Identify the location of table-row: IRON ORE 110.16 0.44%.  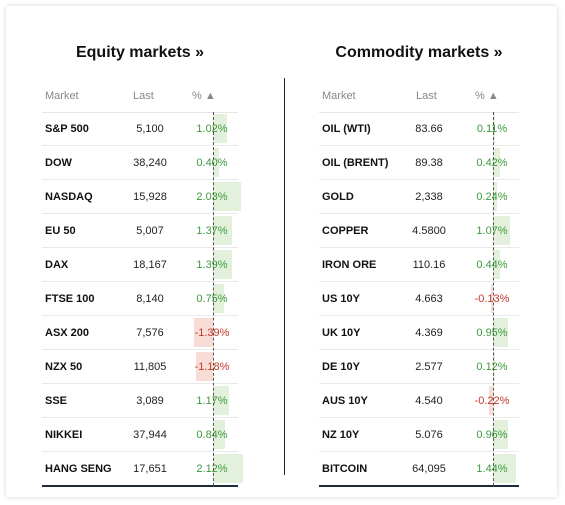
(419, 265).